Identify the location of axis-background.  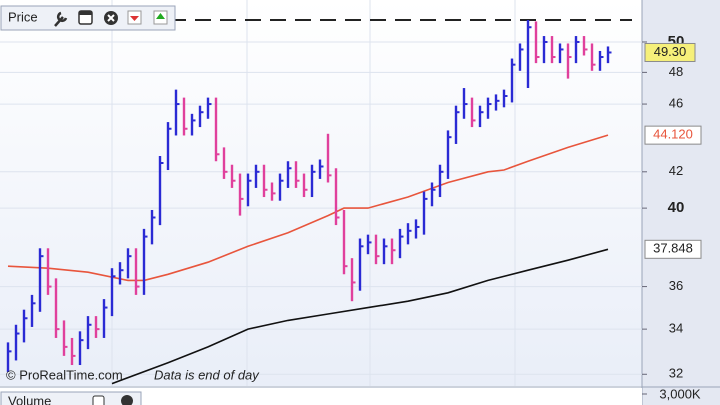
(681, 202).